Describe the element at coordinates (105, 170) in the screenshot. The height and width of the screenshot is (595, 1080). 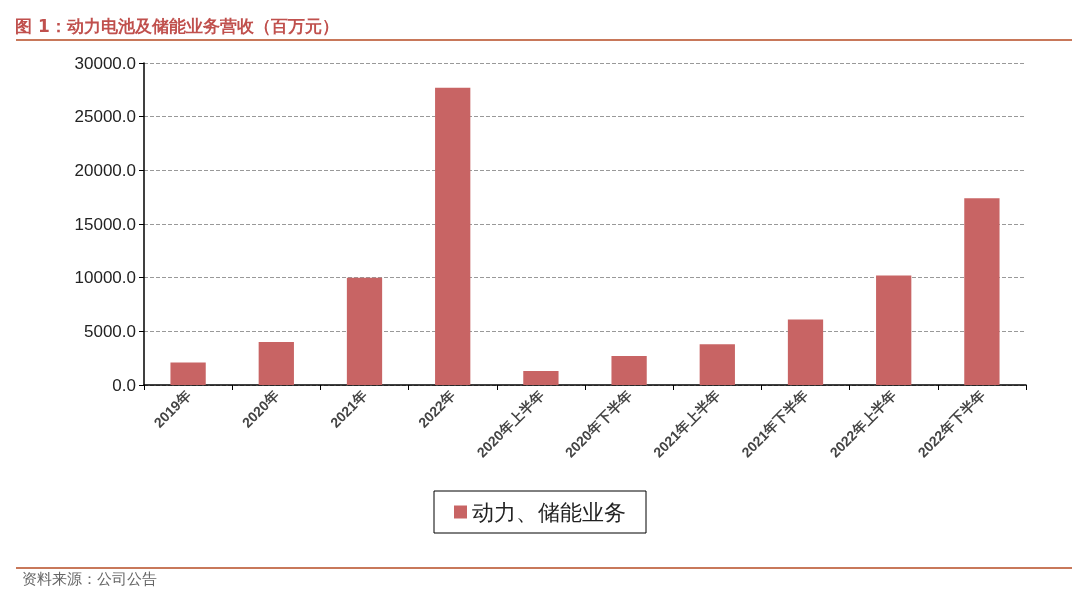
I see `y-tick-label: 20000.0` at that location.